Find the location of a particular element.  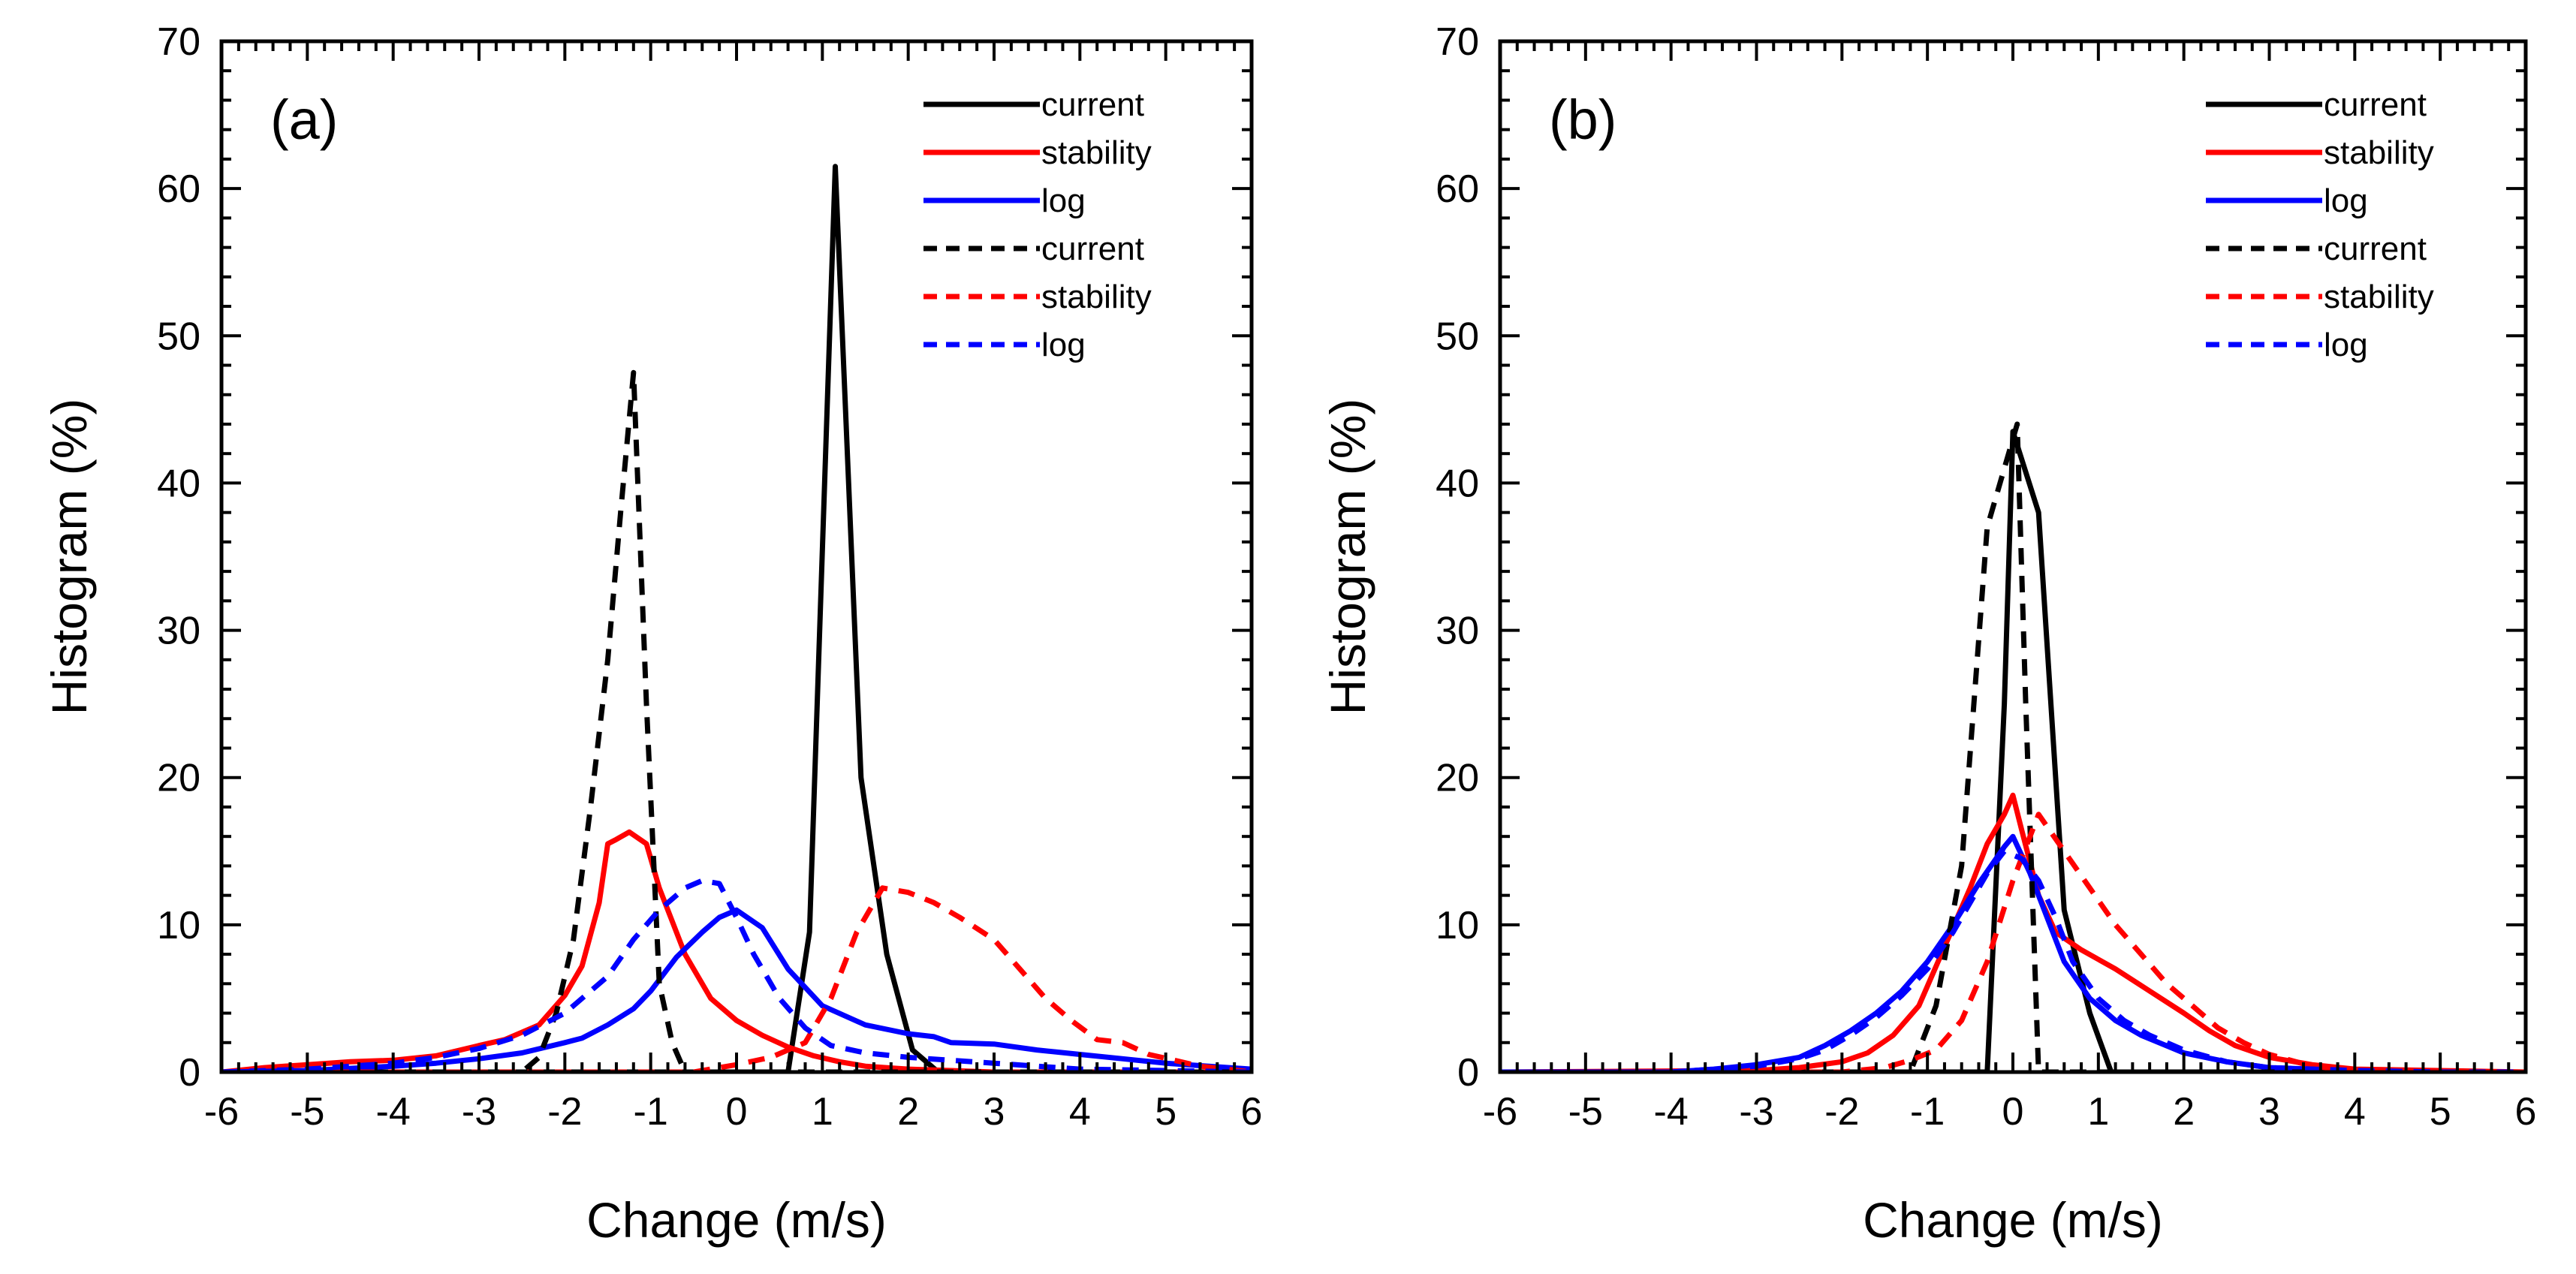

panel-label: (b) is located at coordinates (1582, 120).